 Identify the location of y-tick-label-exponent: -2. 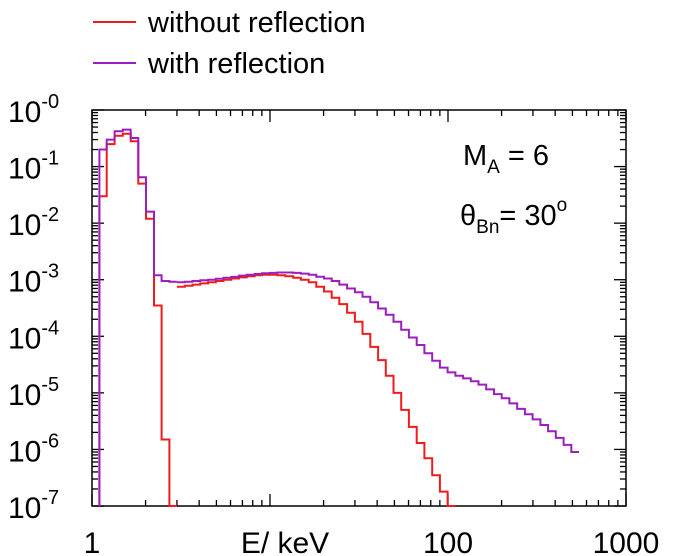
(50, 215).